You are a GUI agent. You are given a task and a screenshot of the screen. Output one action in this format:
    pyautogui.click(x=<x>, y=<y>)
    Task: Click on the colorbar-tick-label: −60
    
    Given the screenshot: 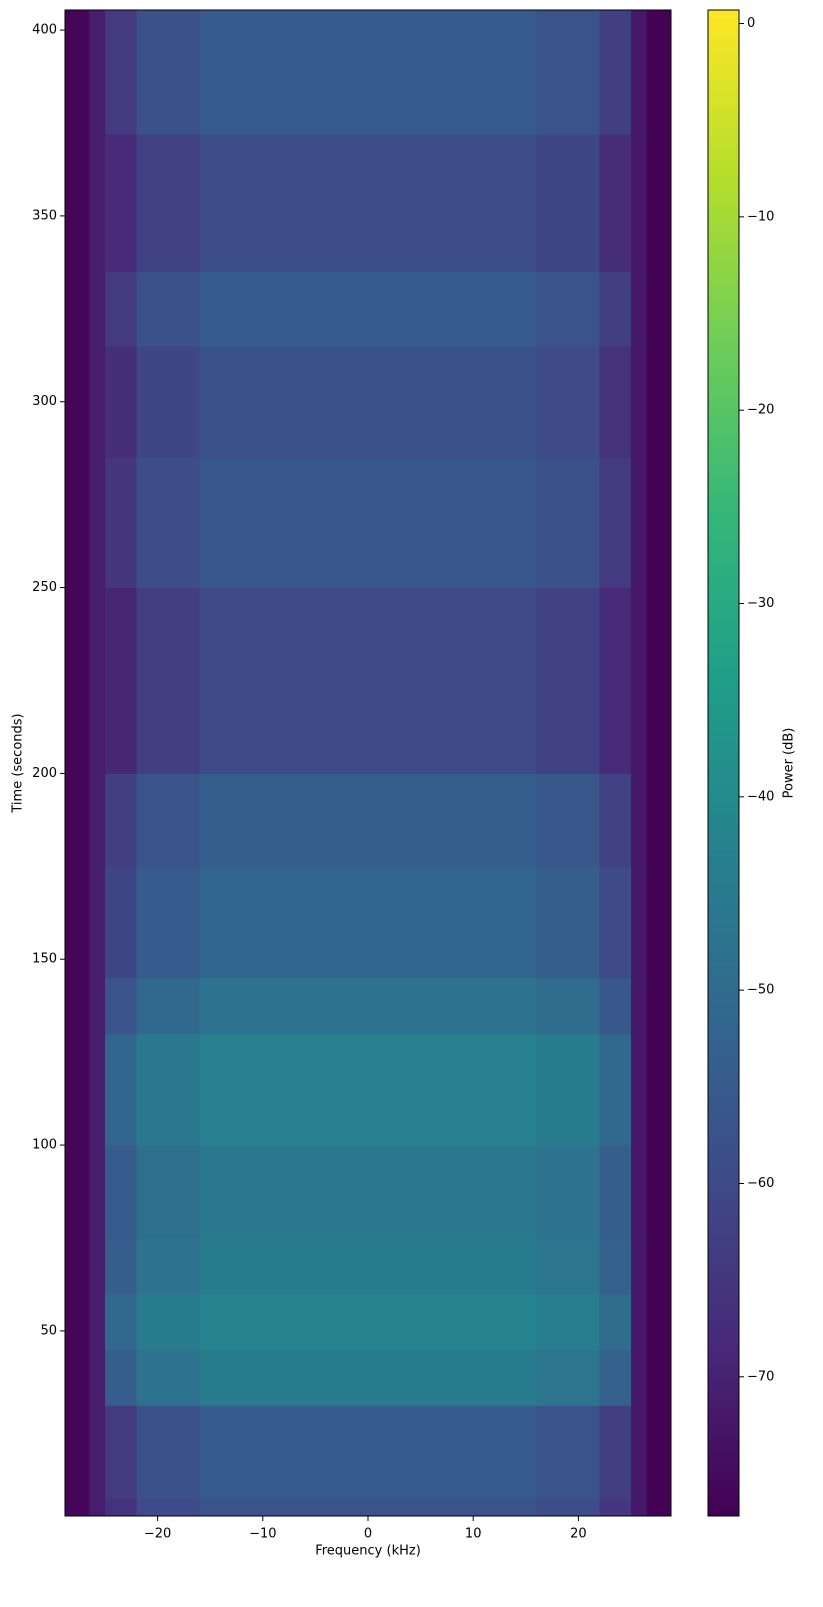 What is the action you would take?
    pyautogui.click(x=760, y=1183)
    